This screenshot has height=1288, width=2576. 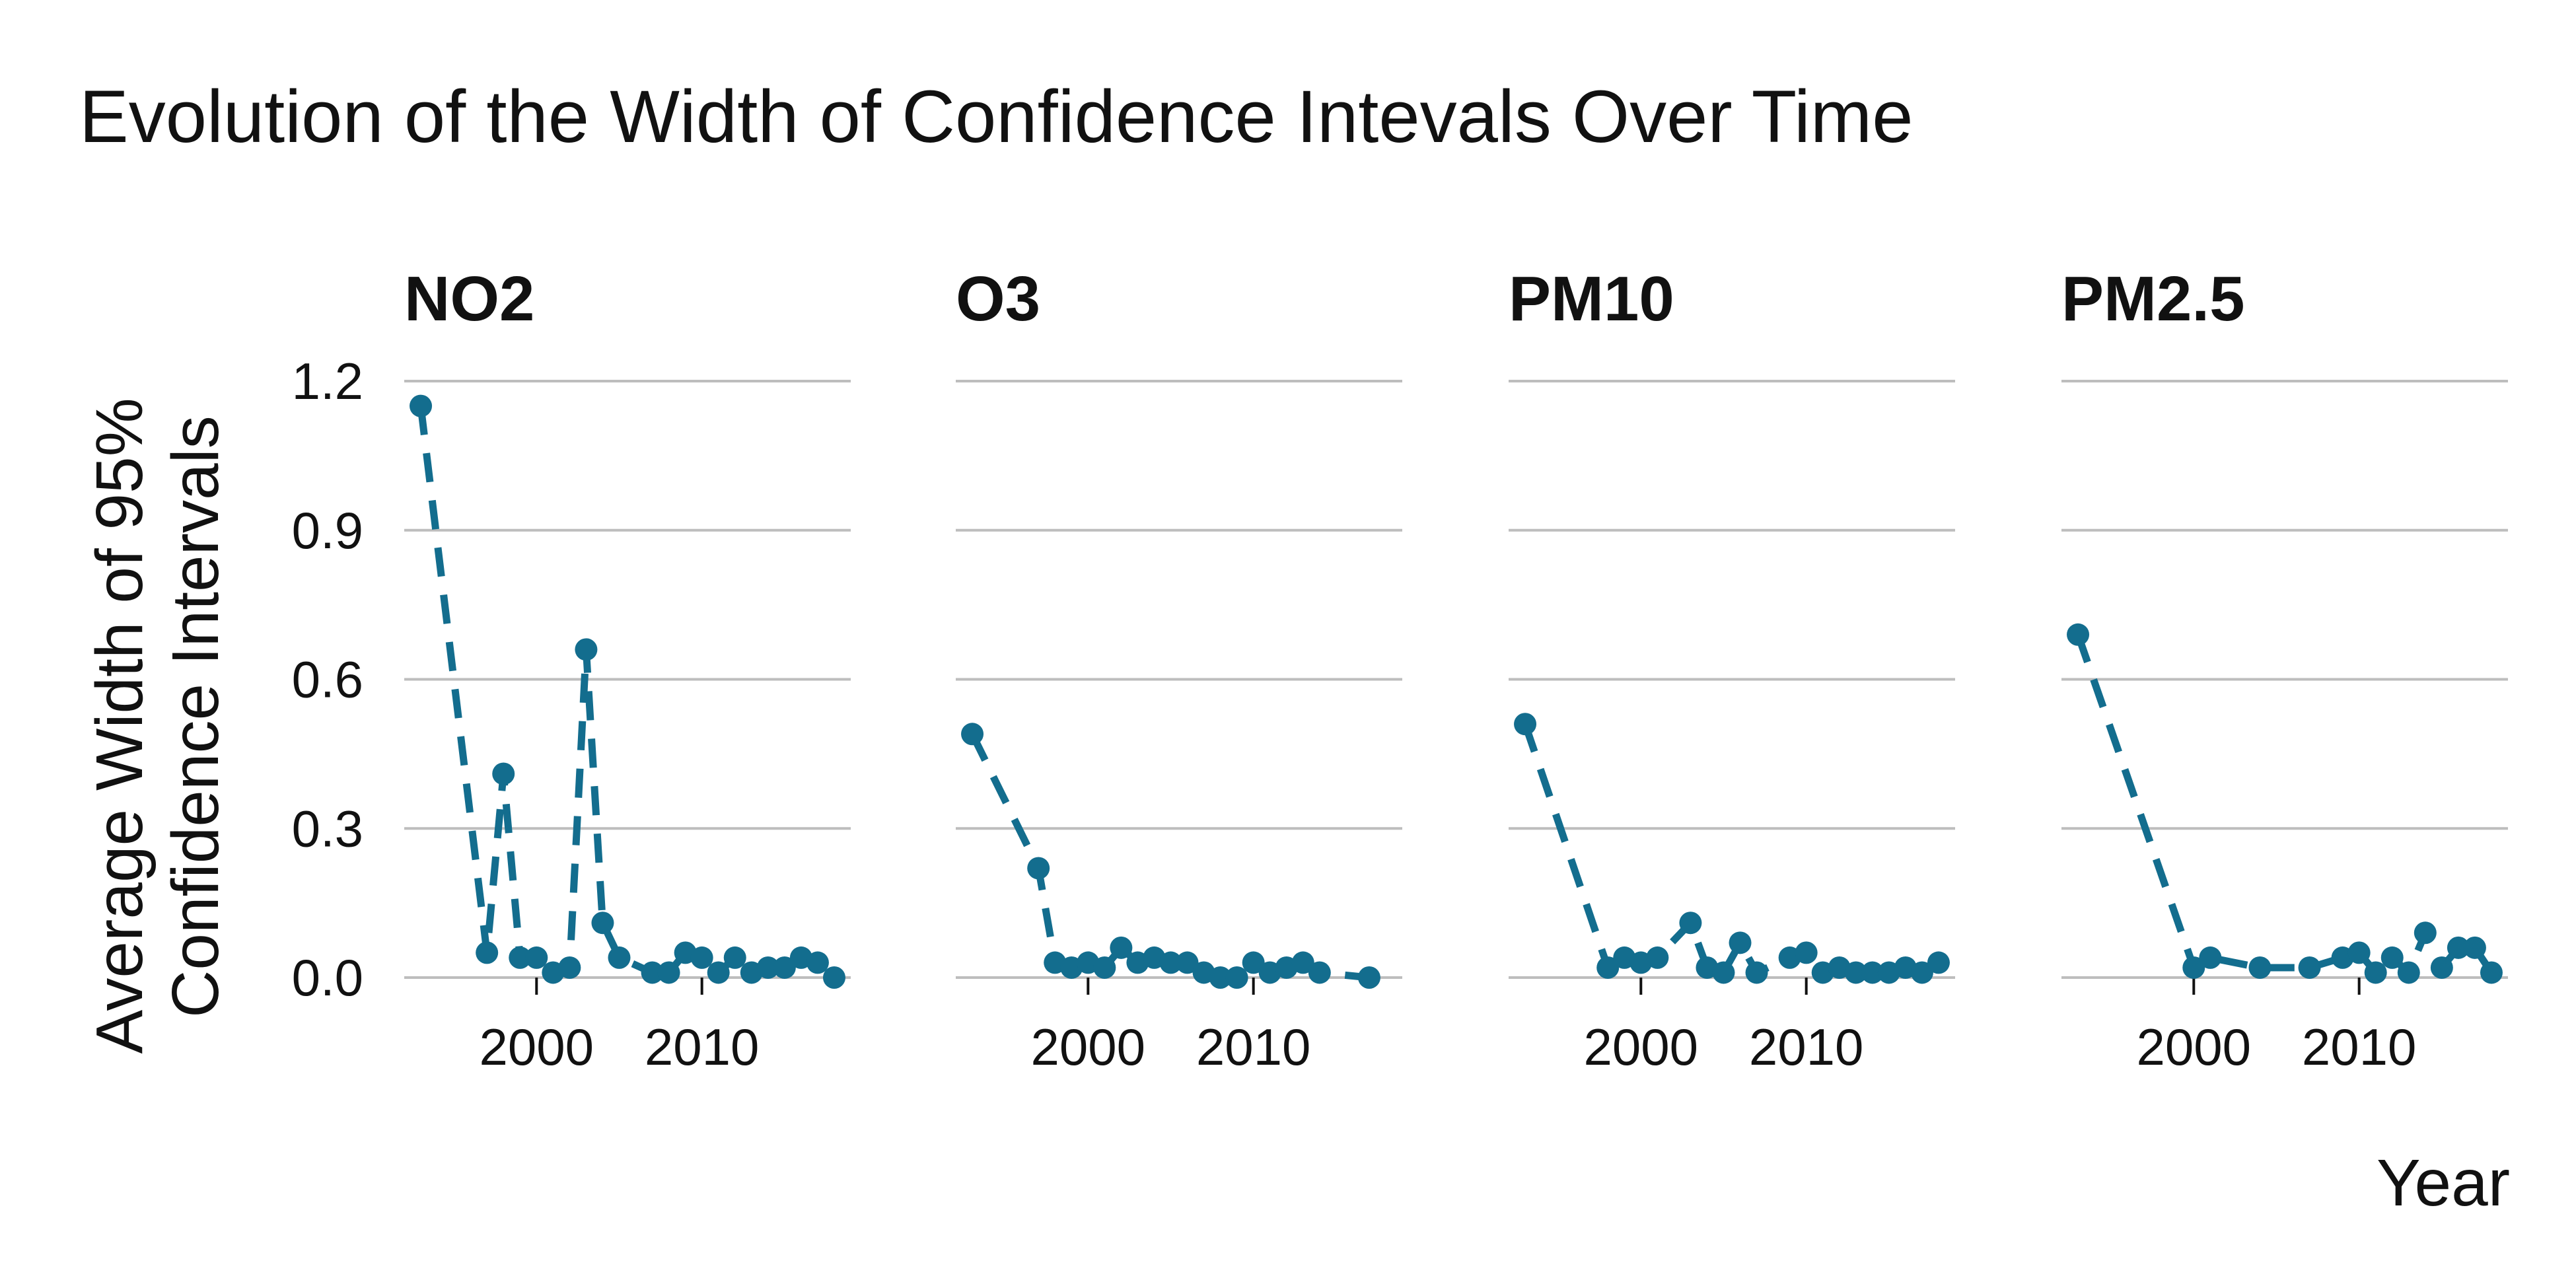 What do you see at coordinates (1592, 299) in the screenshot?
I see `facet-title: PM10` at bounding box center [1592, 299].